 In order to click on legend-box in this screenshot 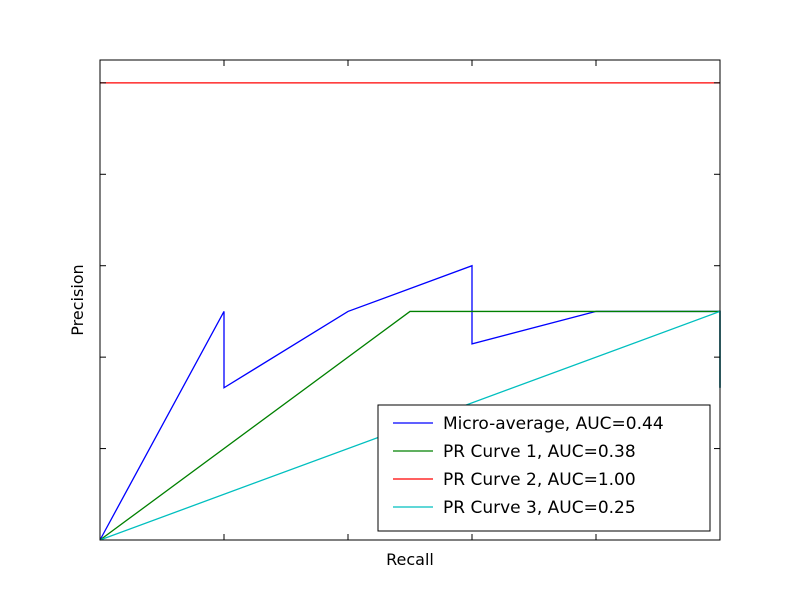, I will do `click(544, 468)`.